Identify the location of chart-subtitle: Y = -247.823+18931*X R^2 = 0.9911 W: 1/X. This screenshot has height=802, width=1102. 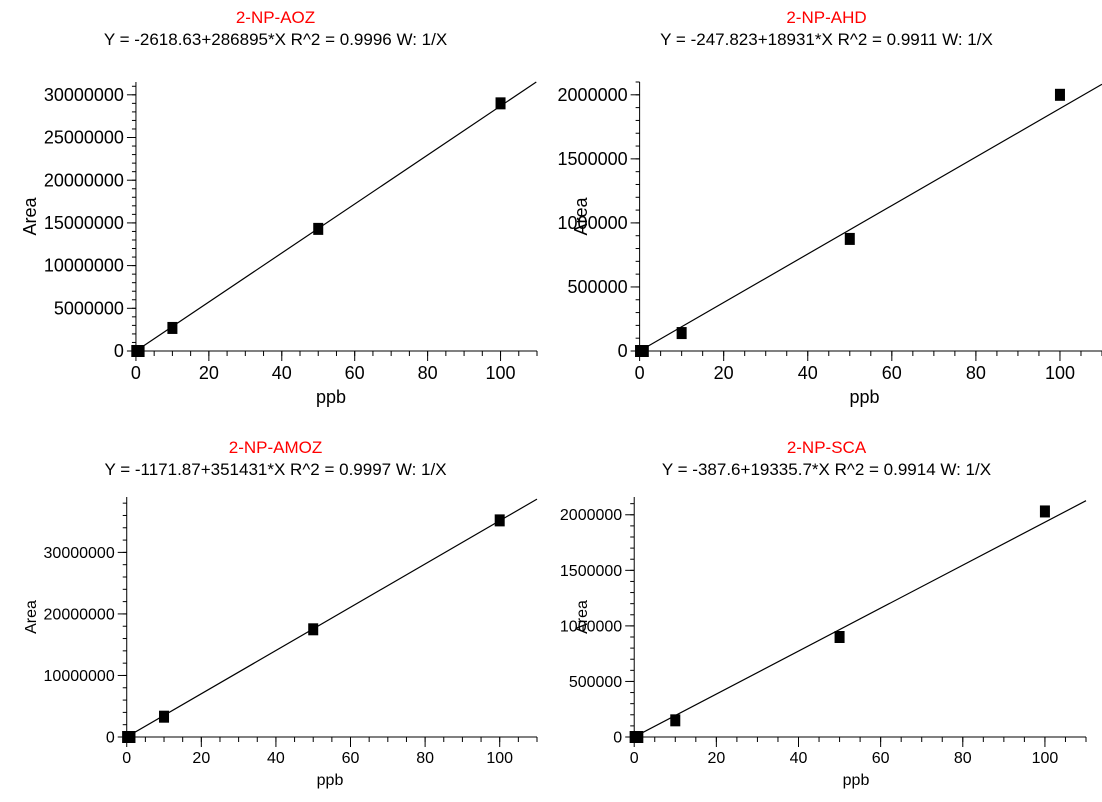
(826, 39).